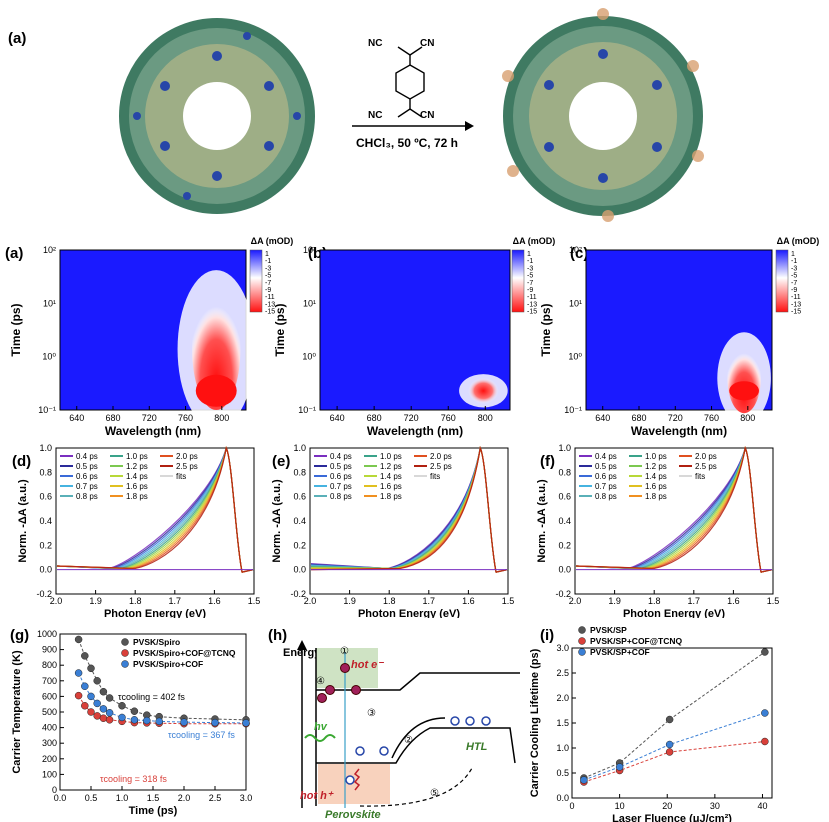 This screenshot has width=829, height=822. What do you see at coordinates (17, 712) in the screenshot?
I see `ylabel: Carrier Temperature (K)` at bounding box center [17, 712].